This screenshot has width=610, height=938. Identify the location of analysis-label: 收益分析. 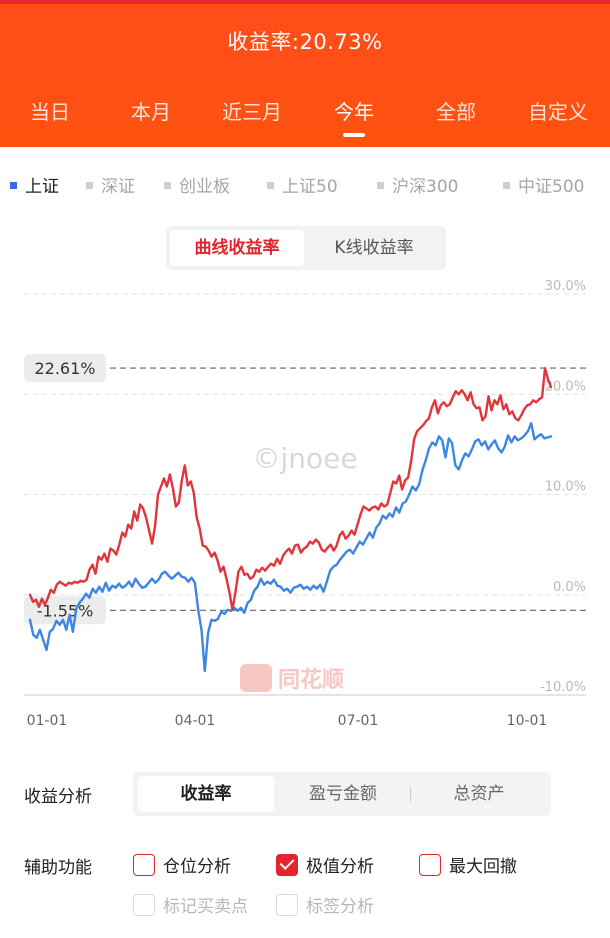
(58, 797).